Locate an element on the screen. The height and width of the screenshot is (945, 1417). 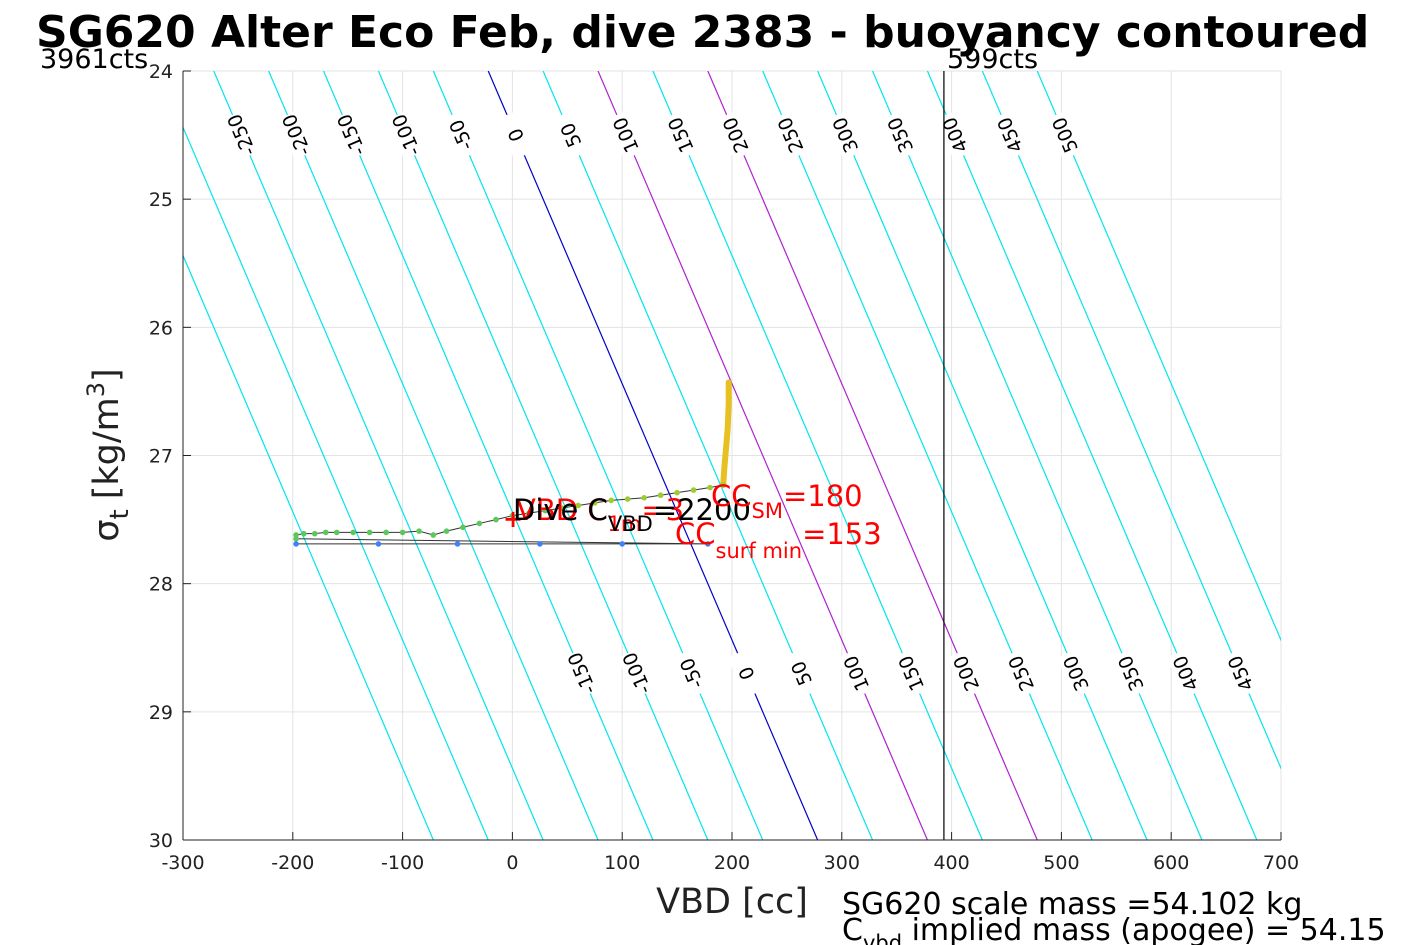
cc-surf-annotation: CCsurf min=153 is located at coordinates (778, 540).